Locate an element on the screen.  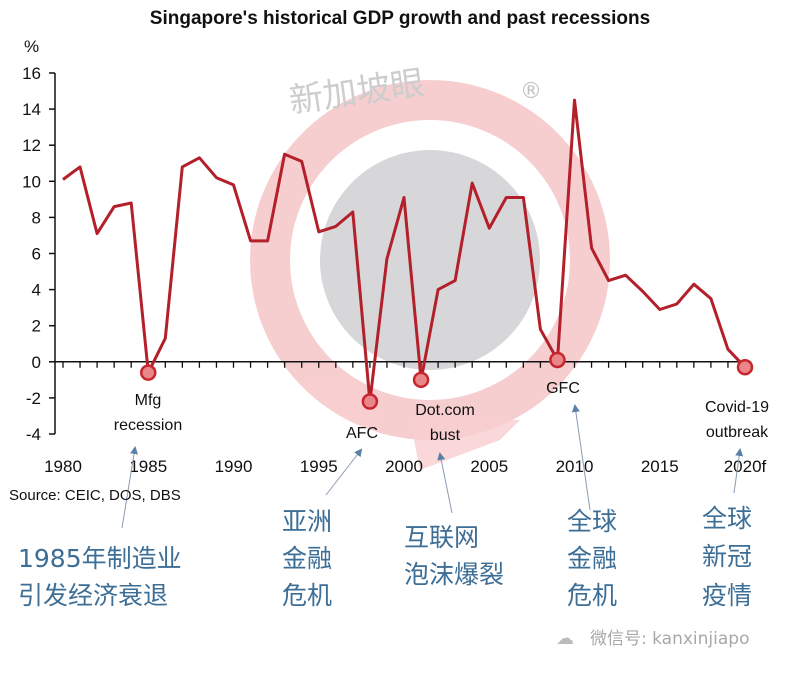
source-note: Source: CEIC, DOS, DBS is located at coordinates (95, 495).